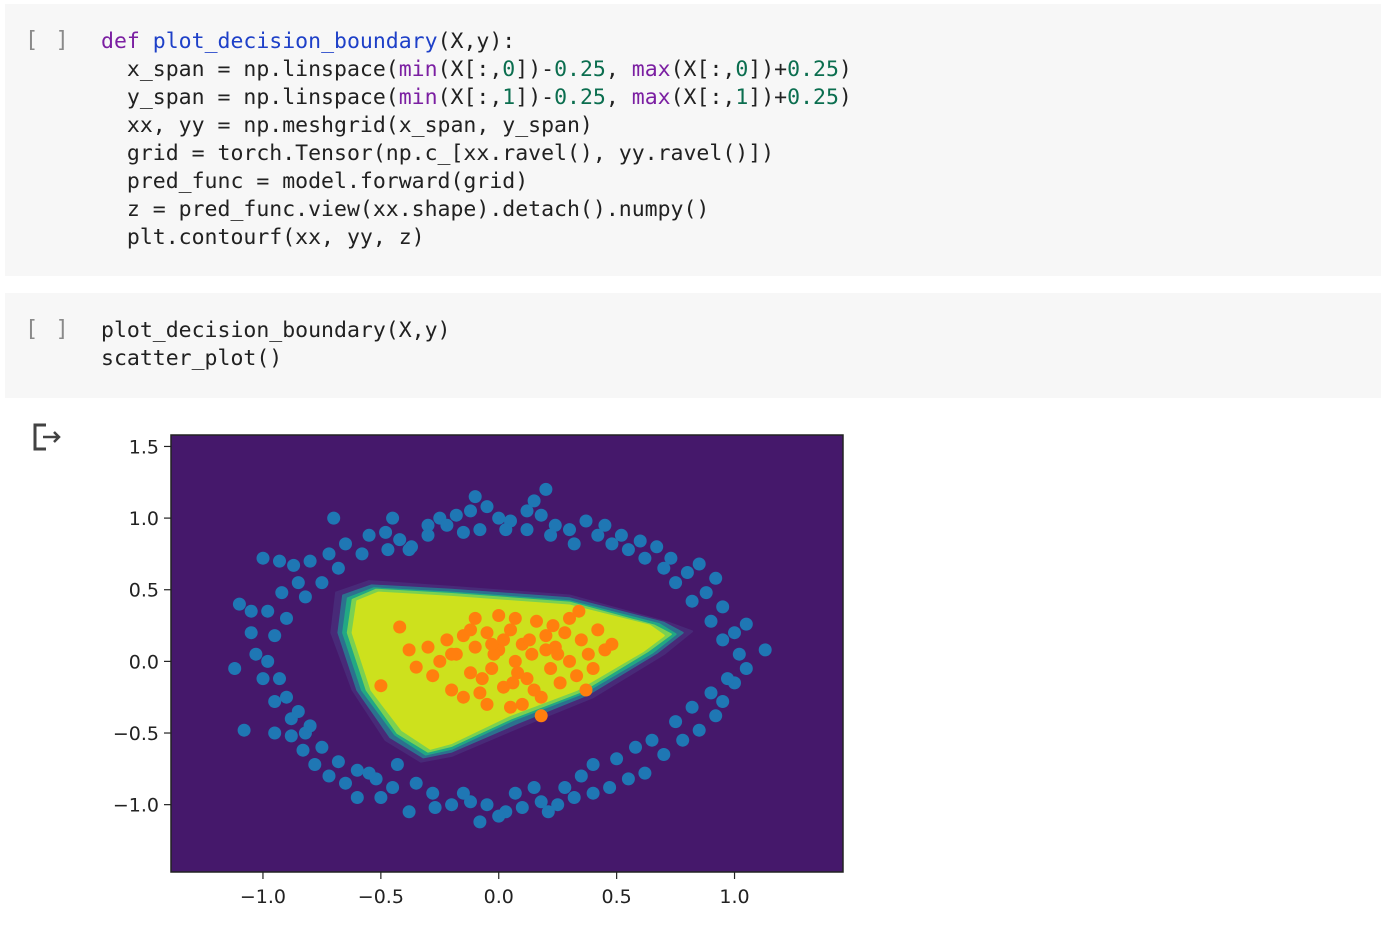 The image size is (1381, 945). I want to click on code-token: plot_decision_boundary(X,y), so click(276, 330).